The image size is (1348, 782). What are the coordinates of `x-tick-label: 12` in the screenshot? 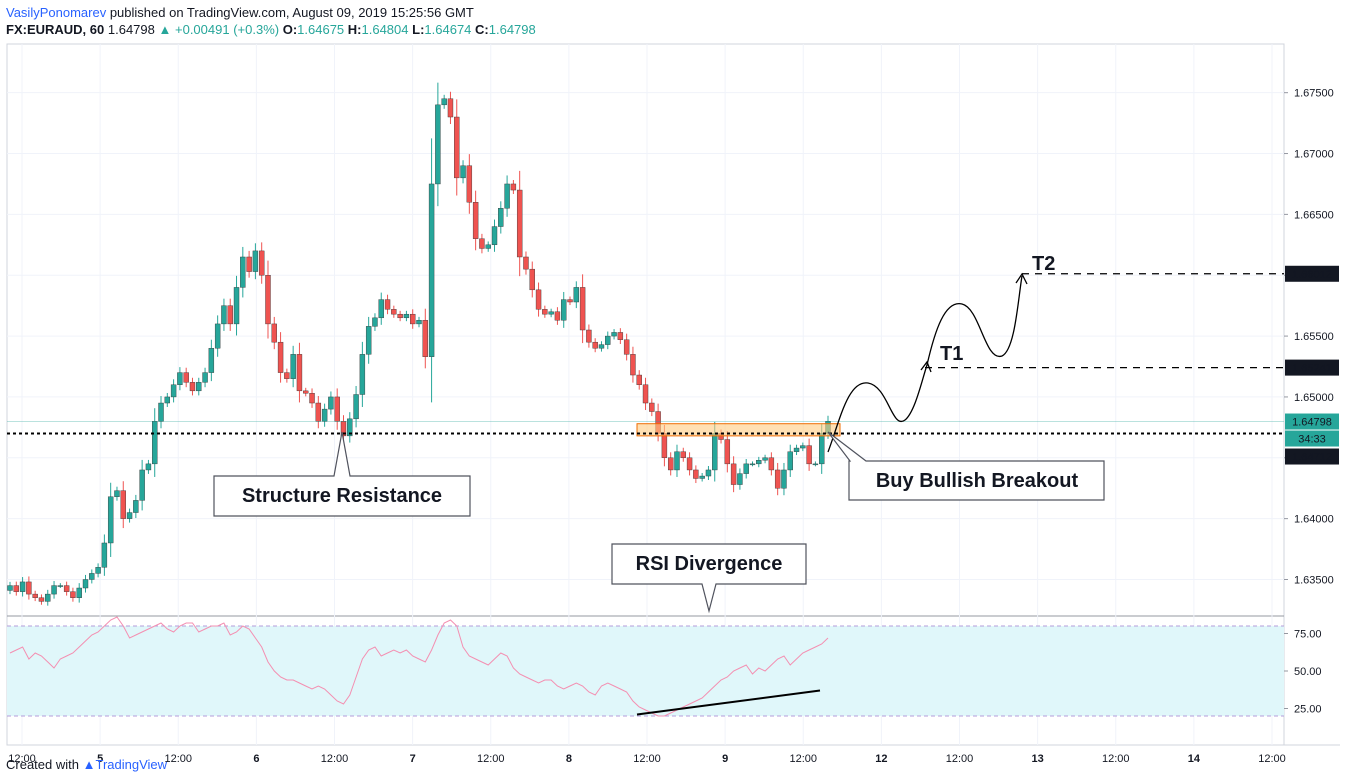 It's located at (881, 759).